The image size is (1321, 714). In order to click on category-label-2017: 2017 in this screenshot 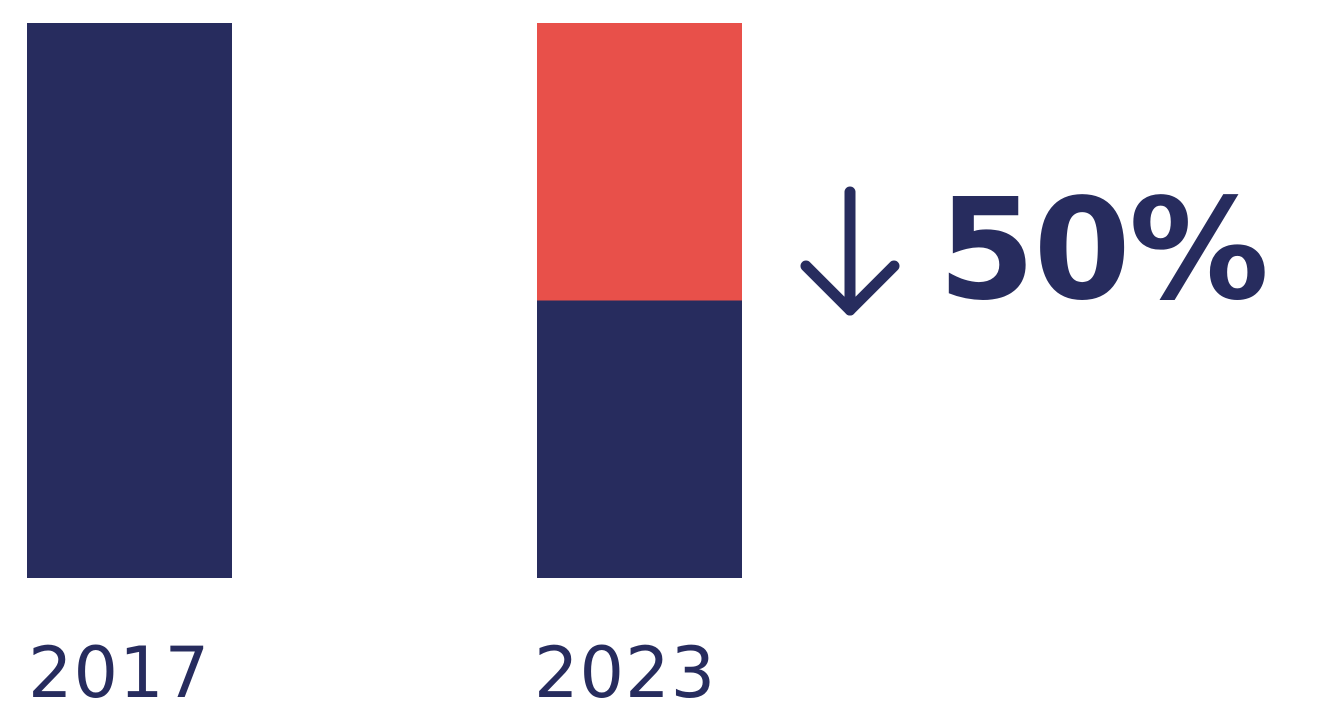, I will do `click(119, 673)`.